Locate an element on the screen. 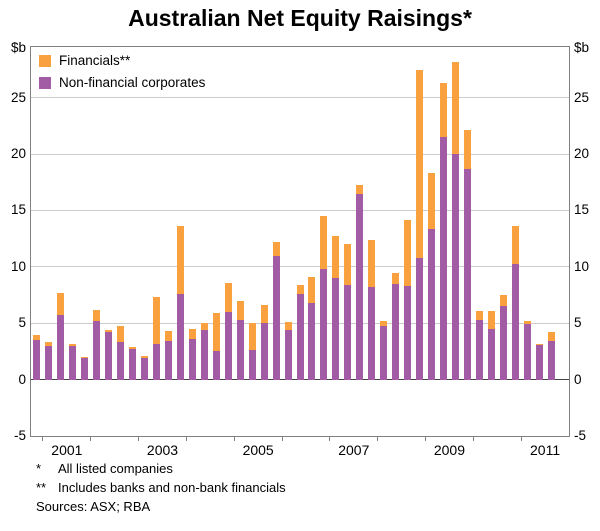  y-tick-label-left-25: 25 is located at coordinates (18, 97).